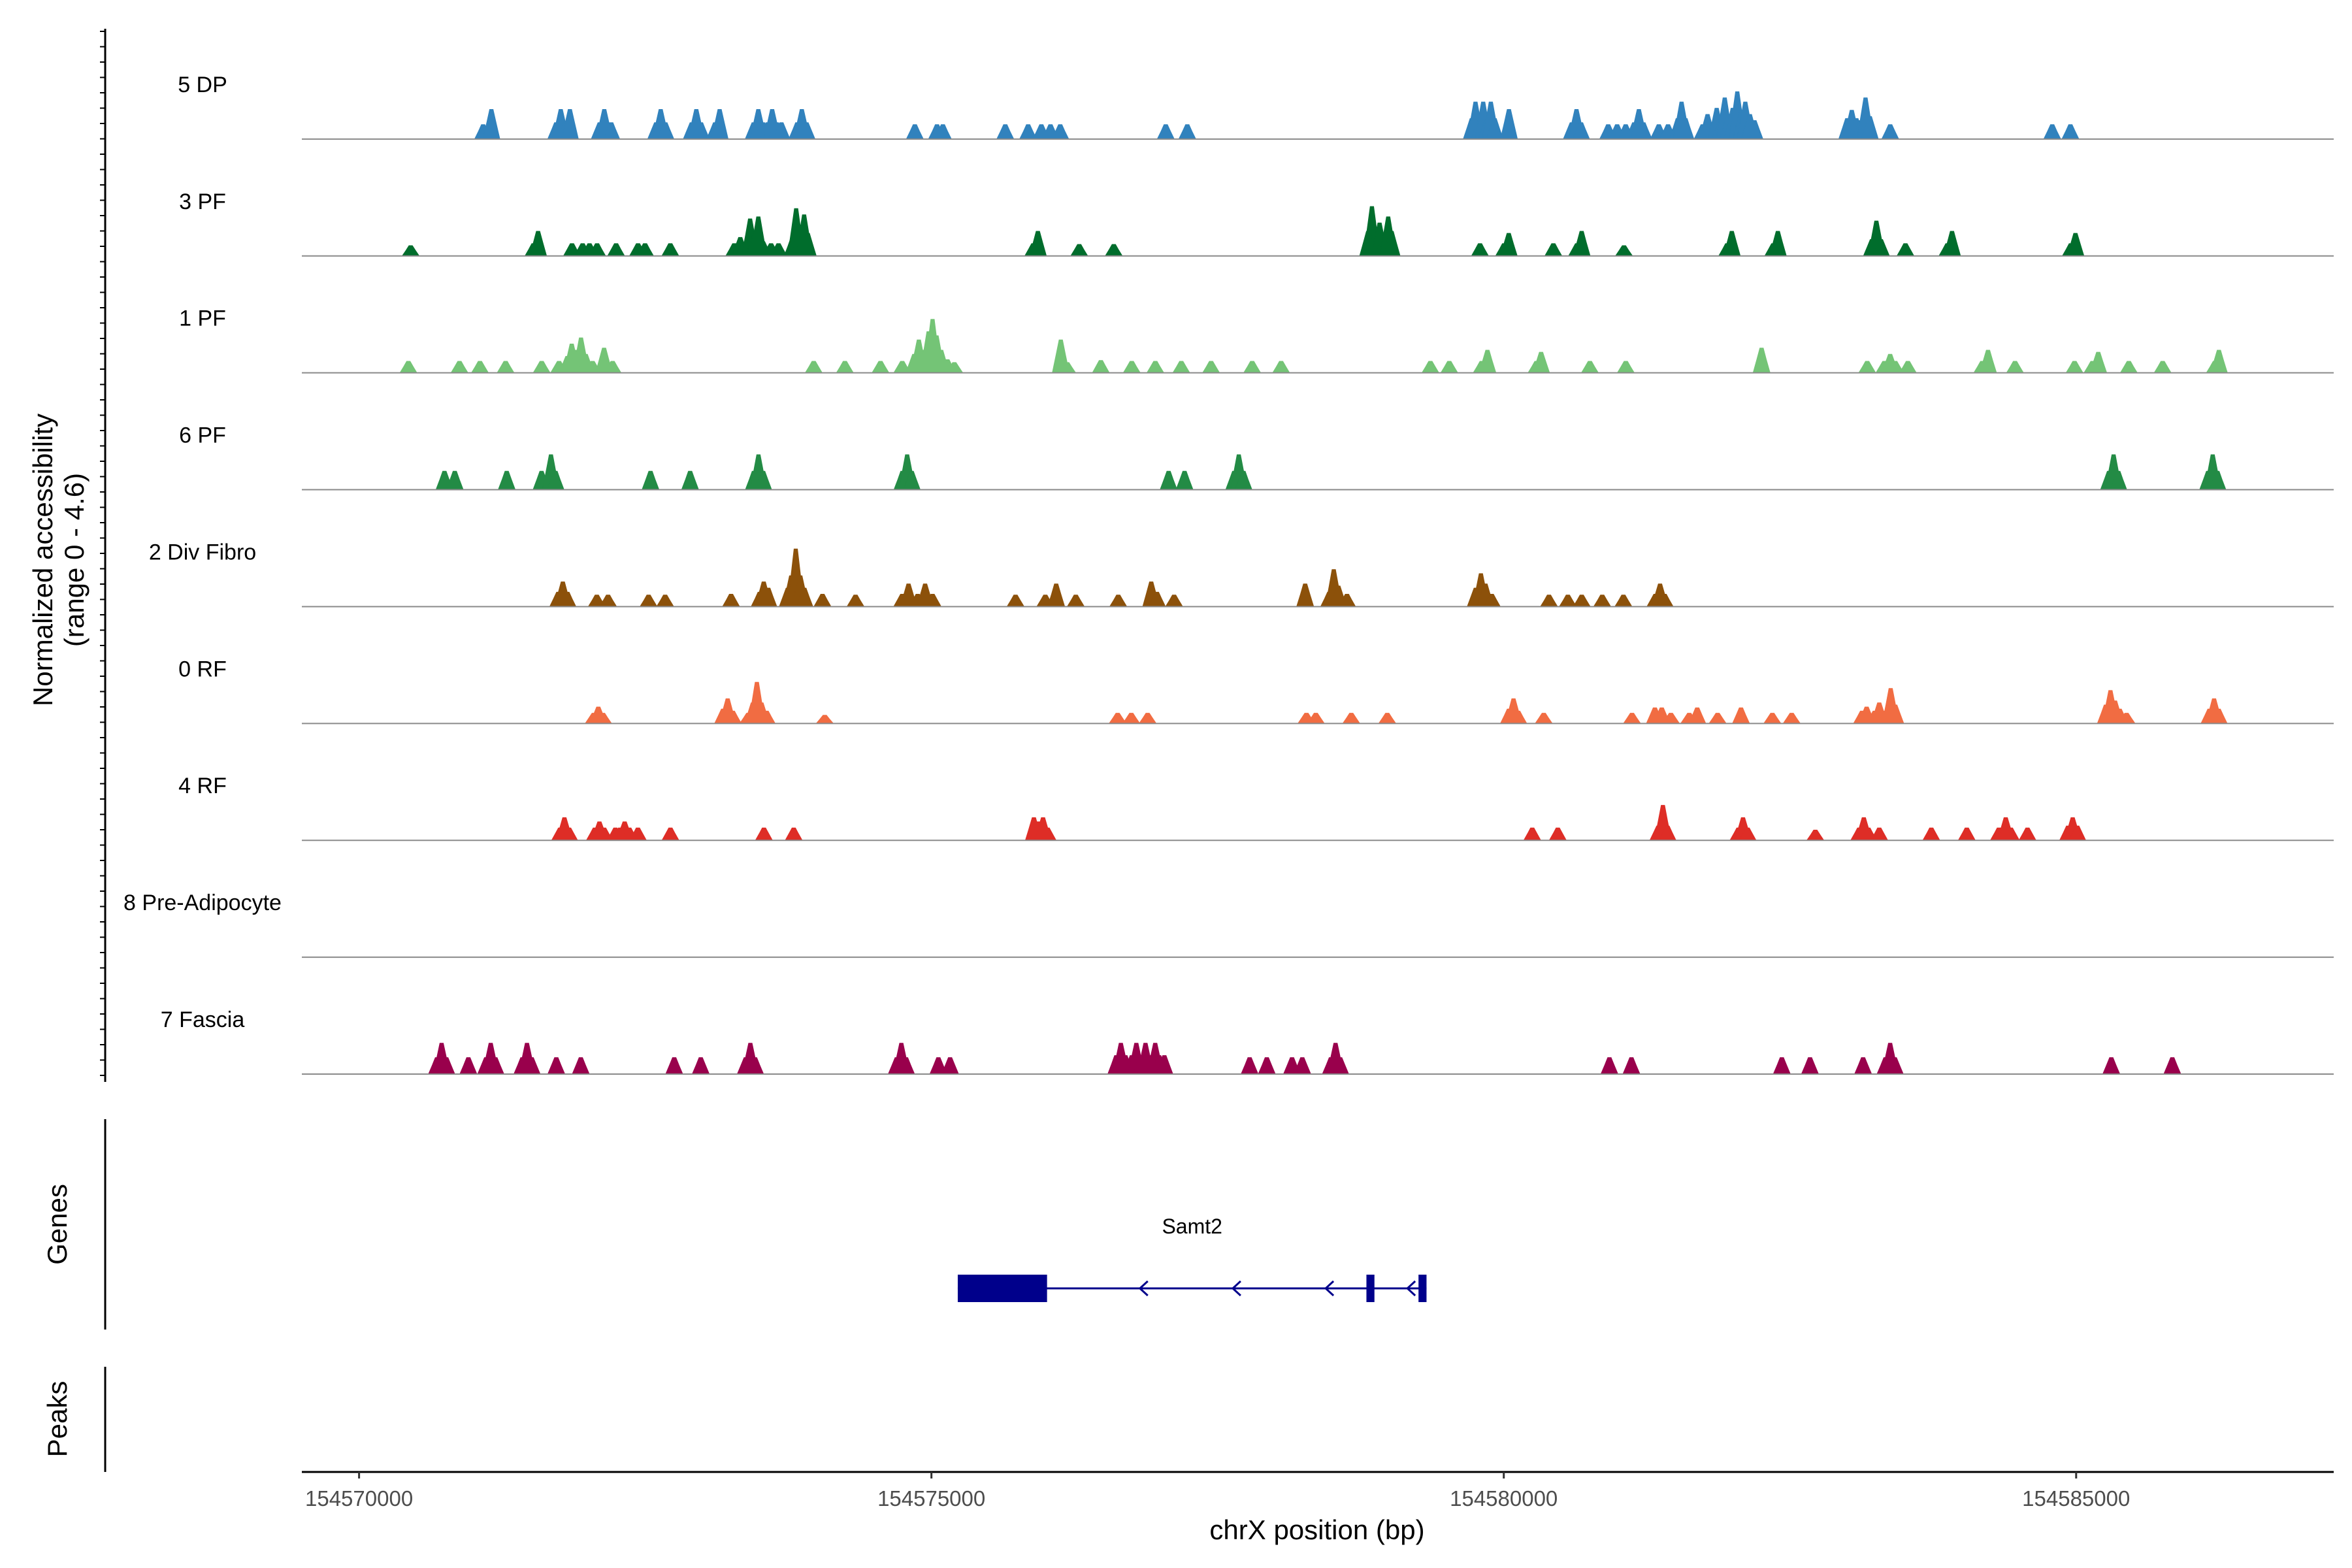  Describe the element at coordinates (202, 786) in the screenshot. I see `track-label: 4 RF` at that location.